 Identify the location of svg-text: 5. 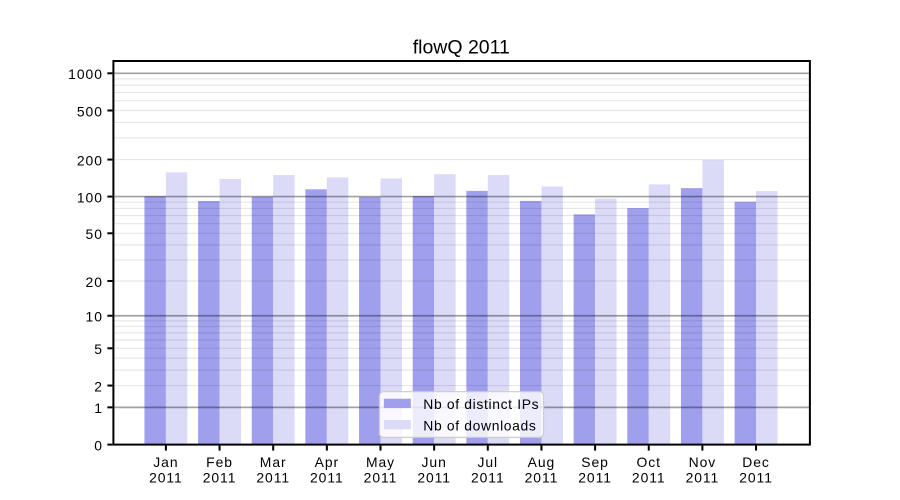
(98, 349).